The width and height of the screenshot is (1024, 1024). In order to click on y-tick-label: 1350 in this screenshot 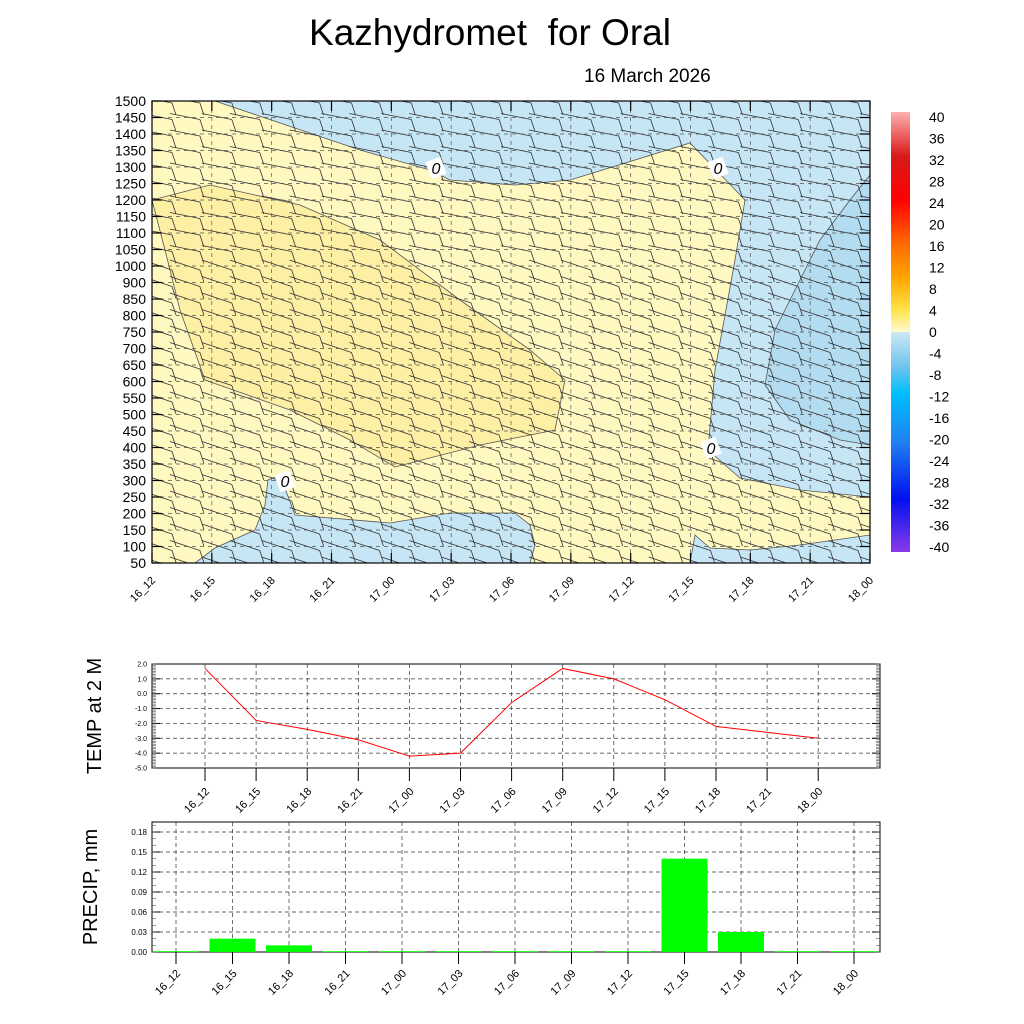, I will do `click(130, 151)`.